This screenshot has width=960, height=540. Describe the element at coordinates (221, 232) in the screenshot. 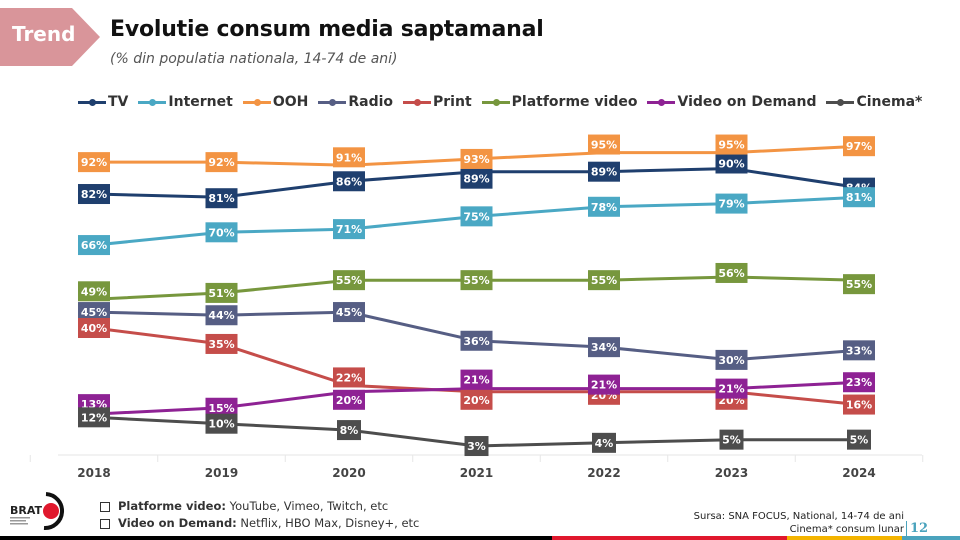

I see `data-label-internet: 70%` at that location.